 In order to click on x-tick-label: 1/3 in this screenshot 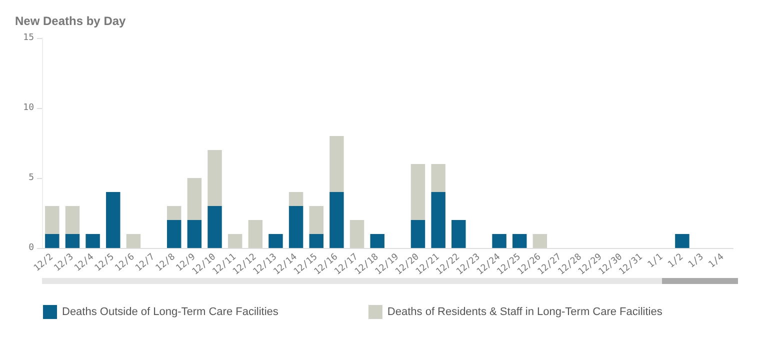, I will do `click(696, 261)`.